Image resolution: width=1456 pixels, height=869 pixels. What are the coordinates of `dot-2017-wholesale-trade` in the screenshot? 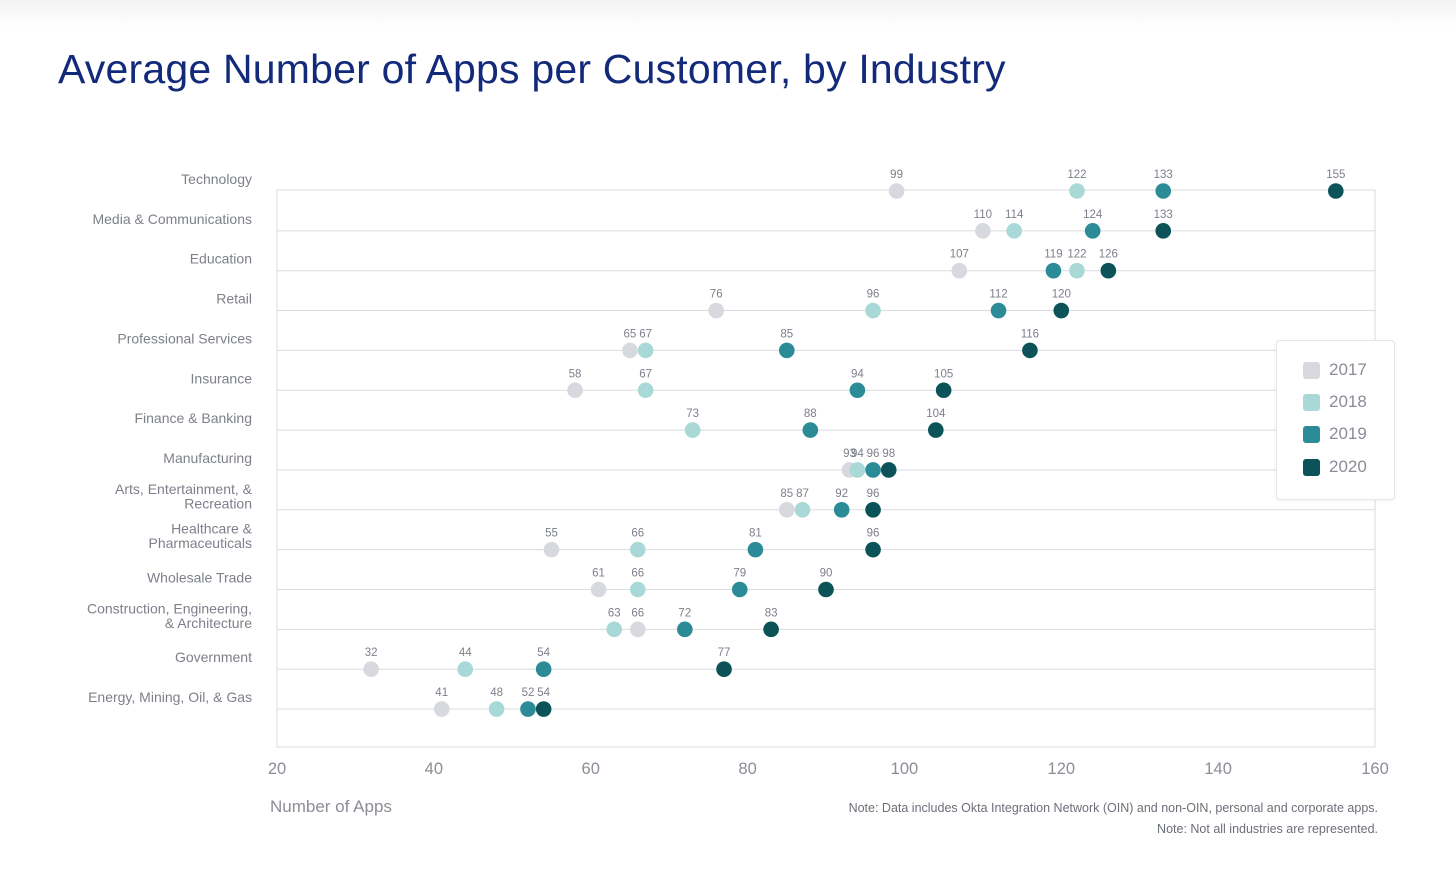 It's located at (598, 589).